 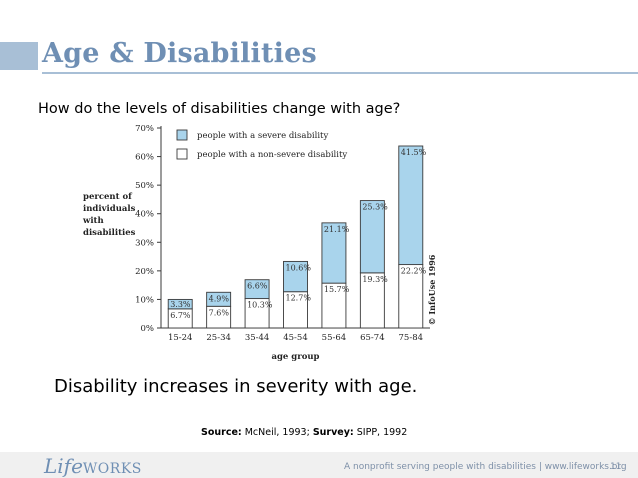 I want to click on y-tick-label: 50%, so click(x=144, y=186).